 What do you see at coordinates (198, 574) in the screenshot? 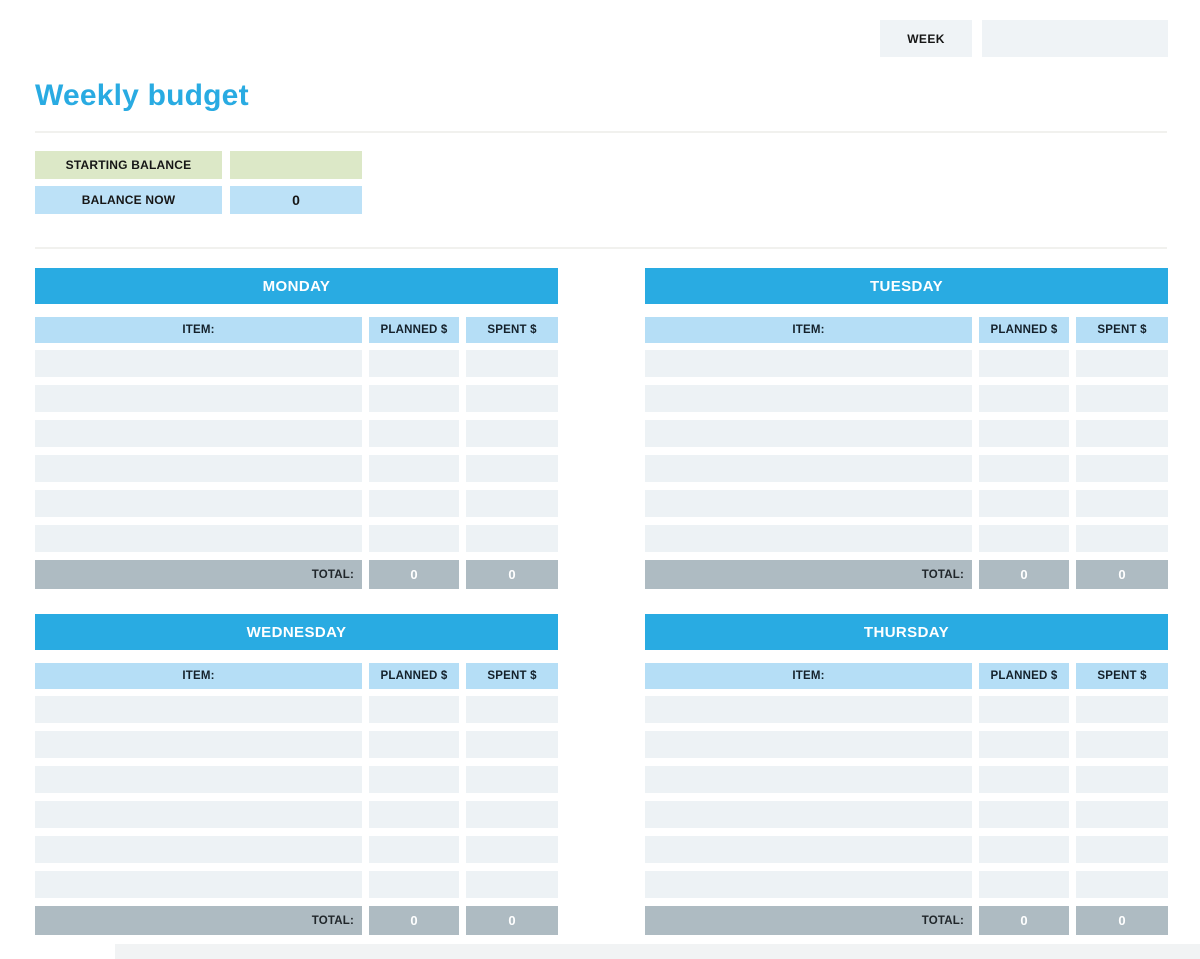
I see `total-label: TOTAL:` at bounding box center [198, 574].